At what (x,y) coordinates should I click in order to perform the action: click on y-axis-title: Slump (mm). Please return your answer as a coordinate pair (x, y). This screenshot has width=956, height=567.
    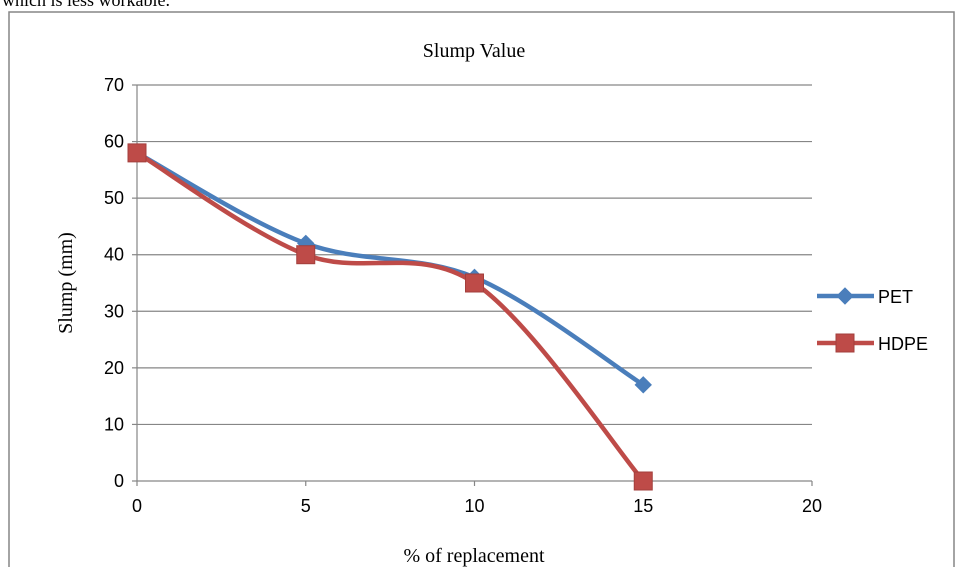
    Looking at the image, I should click on (66, 283).